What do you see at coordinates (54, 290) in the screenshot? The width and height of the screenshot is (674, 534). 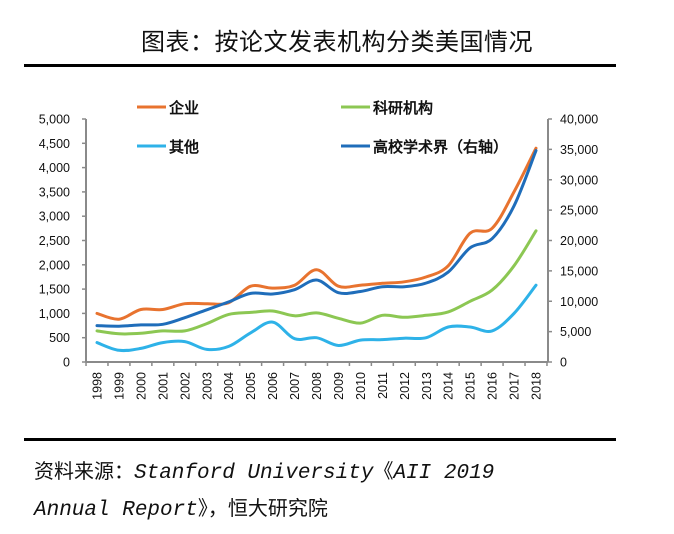 I see `left-y-tick-label: 1,500` at bounding box center [54, 290].